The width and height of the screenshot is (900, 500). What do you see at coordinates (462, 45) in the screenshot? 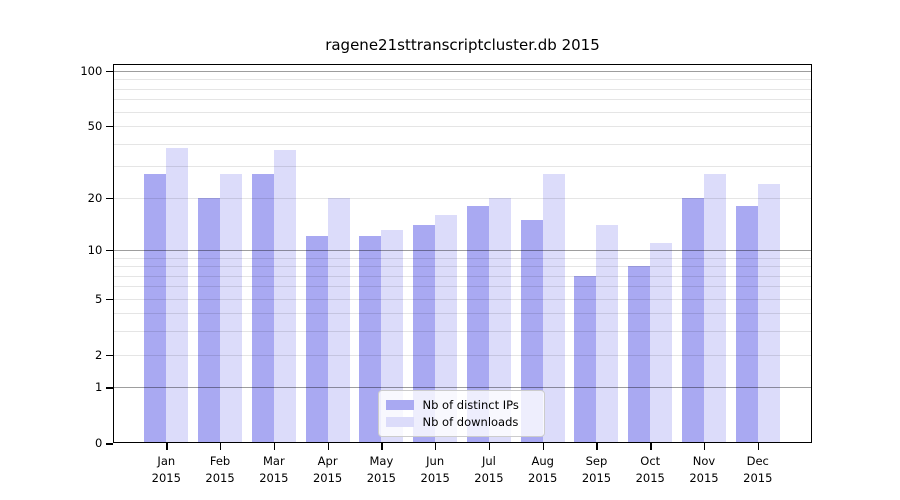
I see `chart-title: ragene21sttranscriptcluster.db 2015` at bounding box center [462, 45].